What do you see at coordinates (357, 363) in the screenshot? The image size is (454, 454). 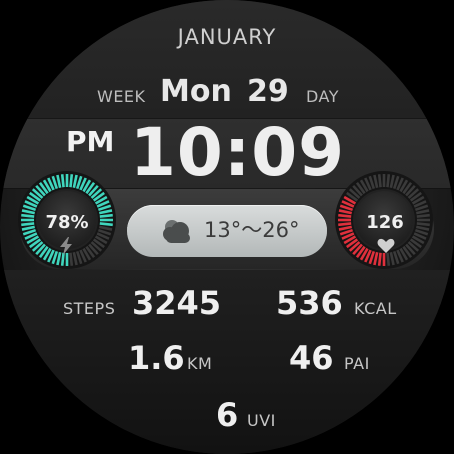 I see `pai-label: PAI` at bounding box center [357, 363].